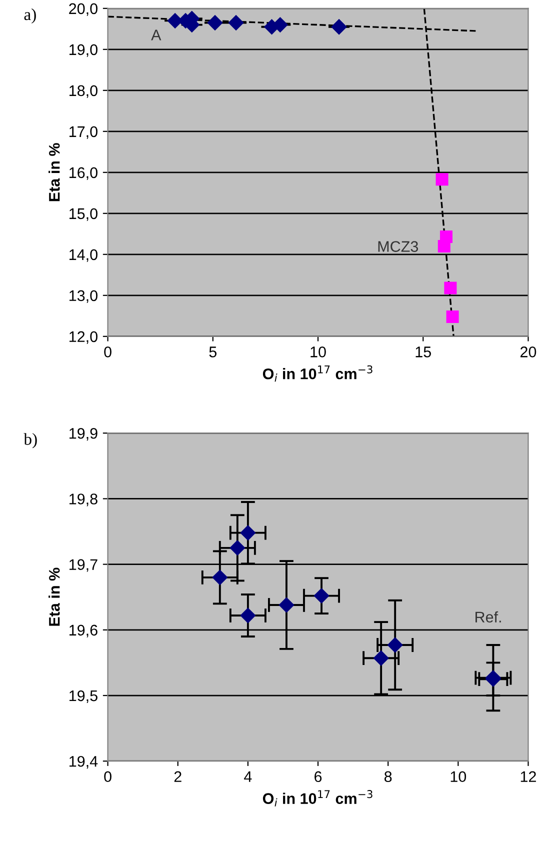  Describe the element at coordinates (213, 352) in the screenshot. I see `x-tick-label: 5` at that location.